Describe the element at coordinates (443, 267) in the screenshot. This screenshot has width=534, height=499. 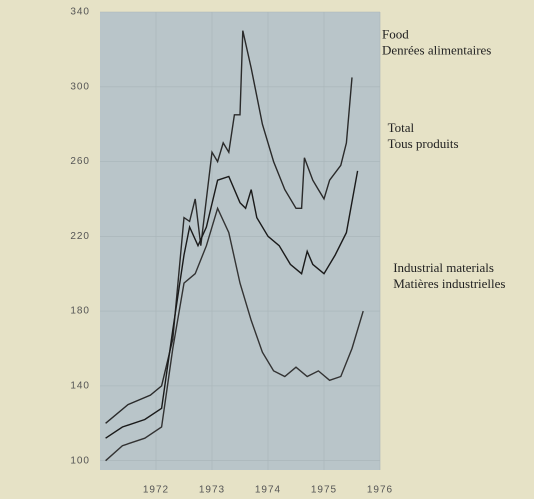
I see `series-label: Industrial materials` at that location.